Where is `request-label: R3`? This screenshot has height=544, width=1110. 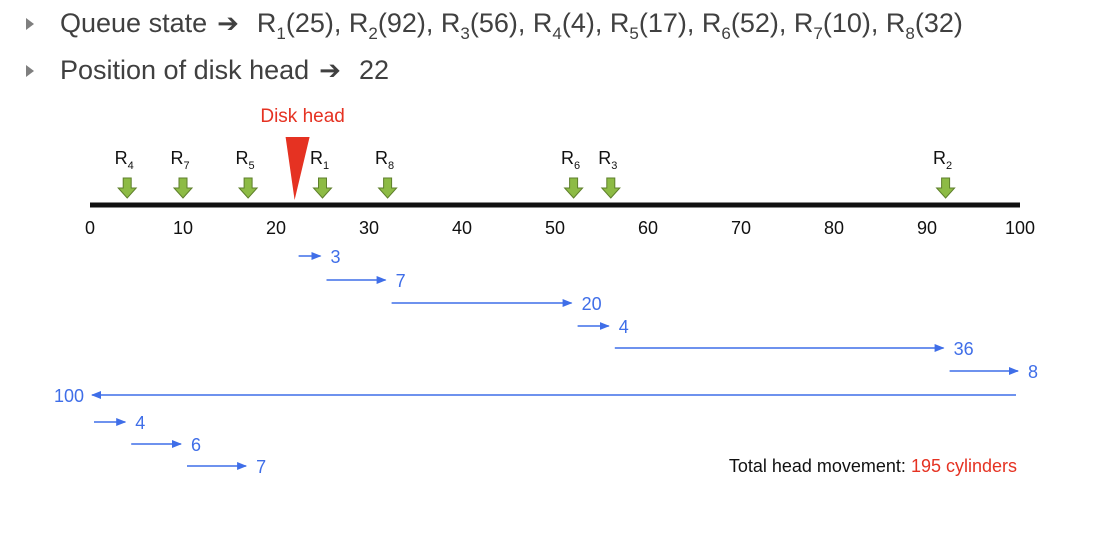
request-label: R3 is located at coordinates (607, 160).